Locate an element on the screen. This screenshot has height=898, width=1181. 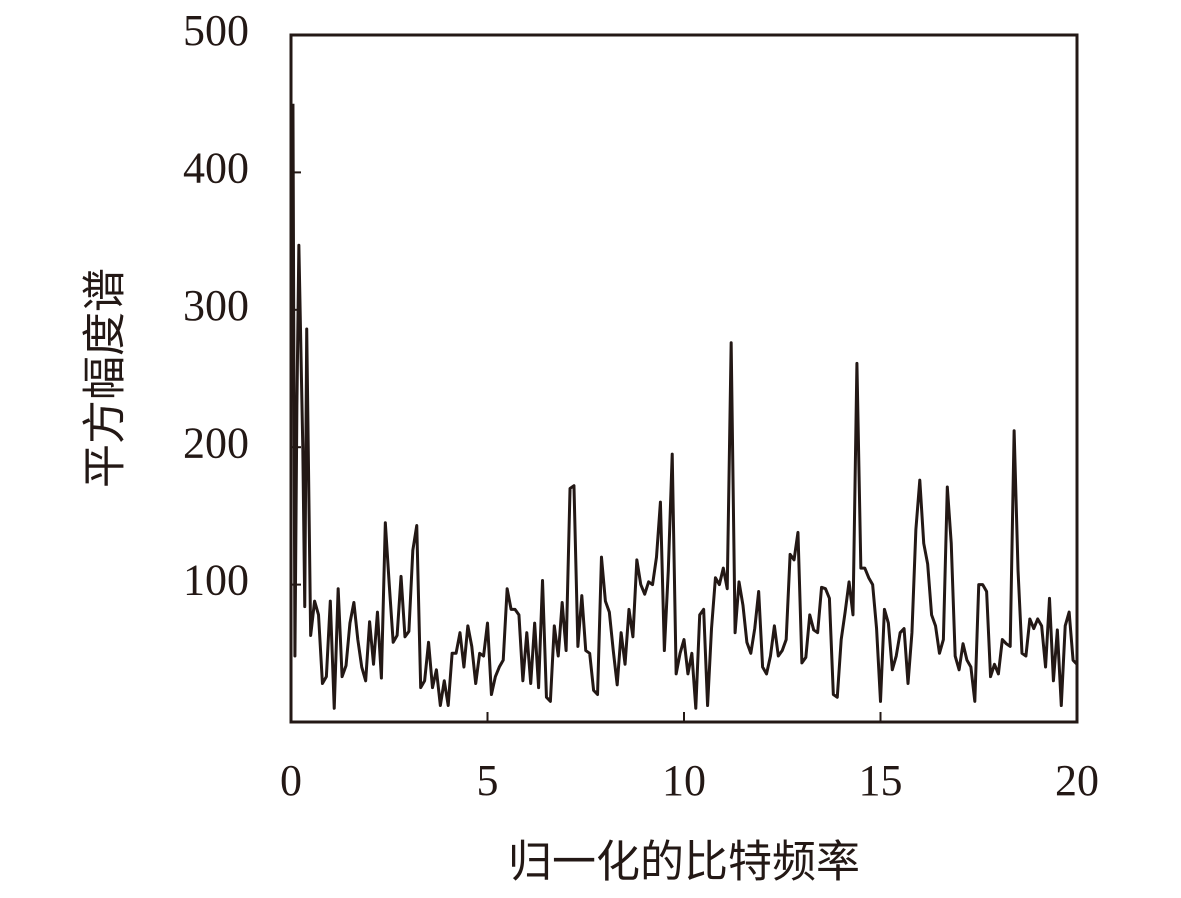
x-tick-label: 10 is located at coordinates (684, 780).